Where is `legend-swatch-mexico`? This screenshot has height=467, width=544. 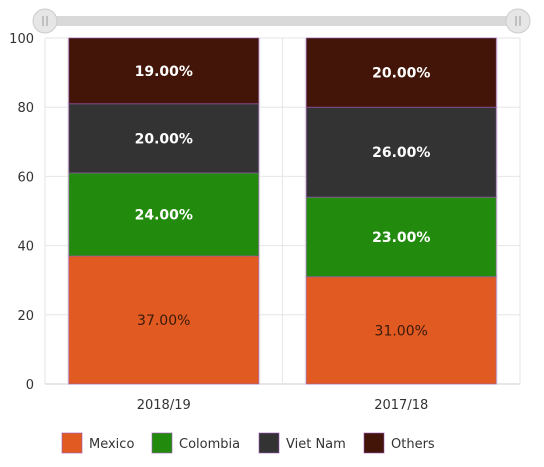
legend-swatch-mexico is located at coordinates (72, 443).